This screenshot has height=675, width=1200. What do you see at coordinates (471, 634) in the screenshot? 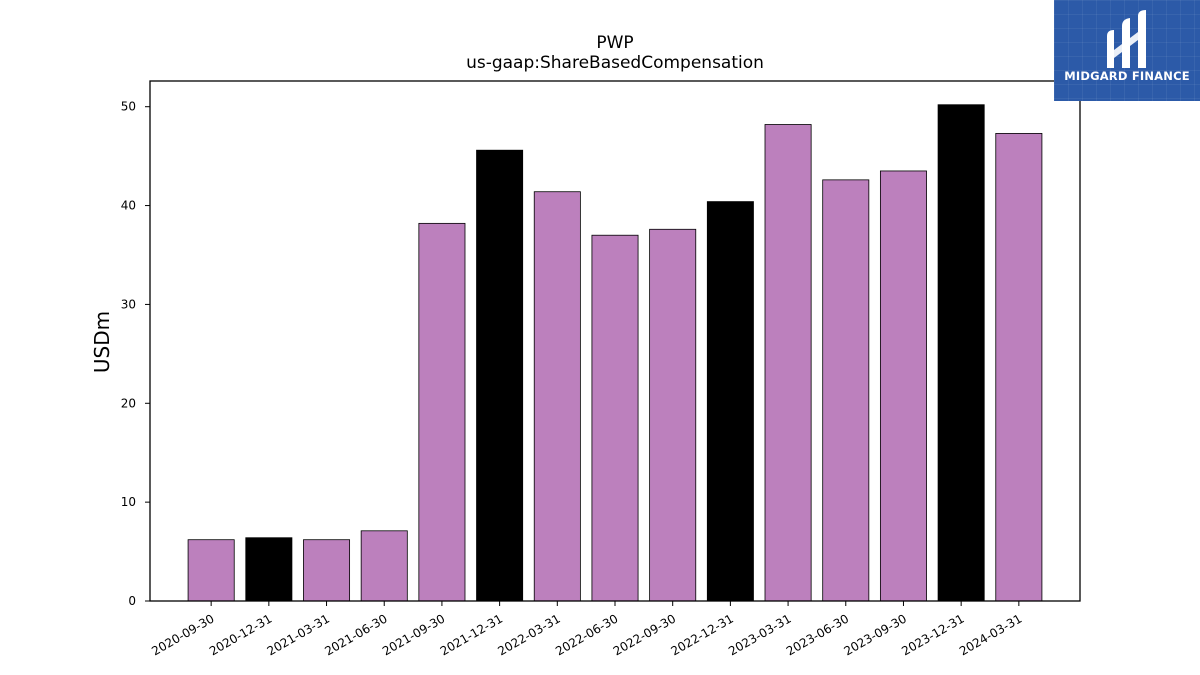
I see `x-tick-label: 2021-12-31` at bounding box center [471, 634].